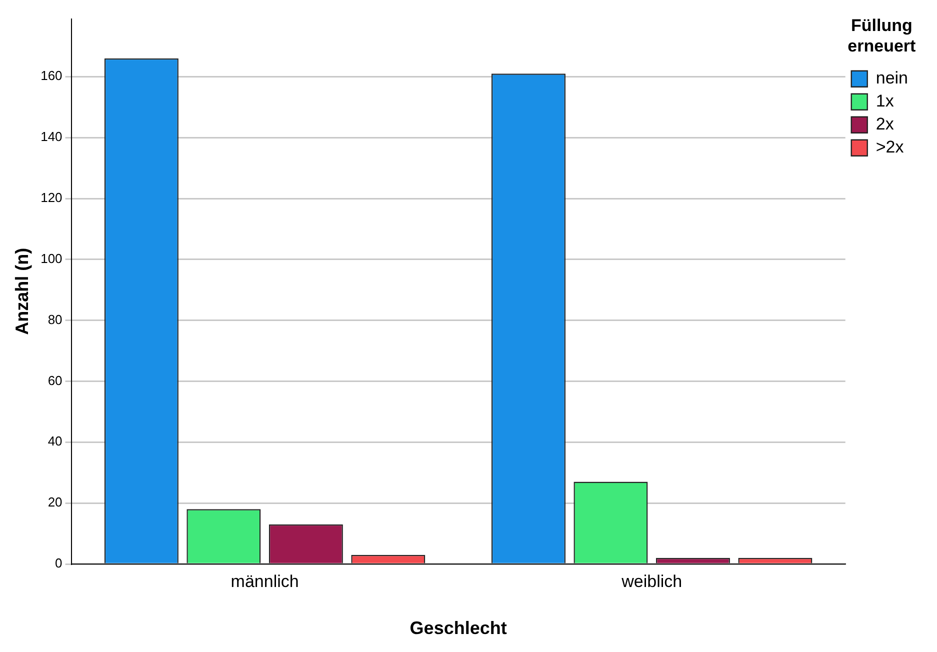  What do you see at coordinates (51, 198) in the screenshot?
I see `y-tick-label: 120` at bounding box center [51, 198].